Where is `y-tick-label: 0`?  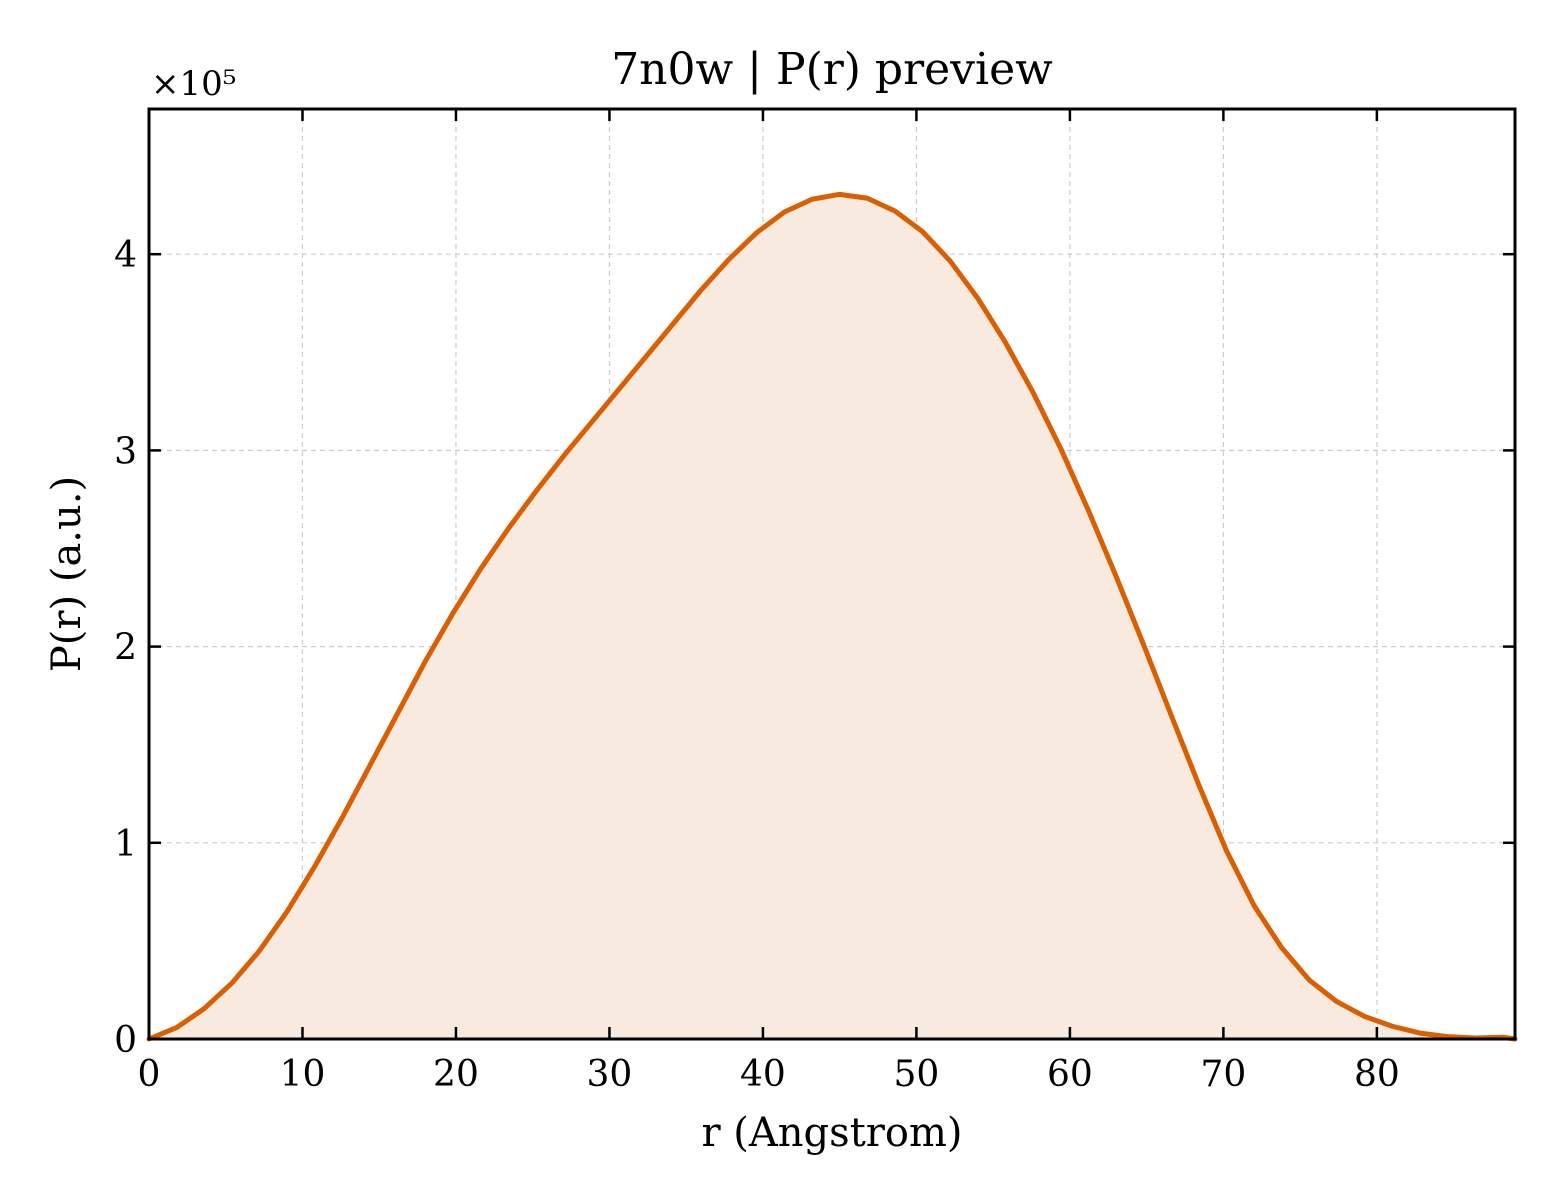 y-tick-label: 0 is located at coordinates (125, 1040).